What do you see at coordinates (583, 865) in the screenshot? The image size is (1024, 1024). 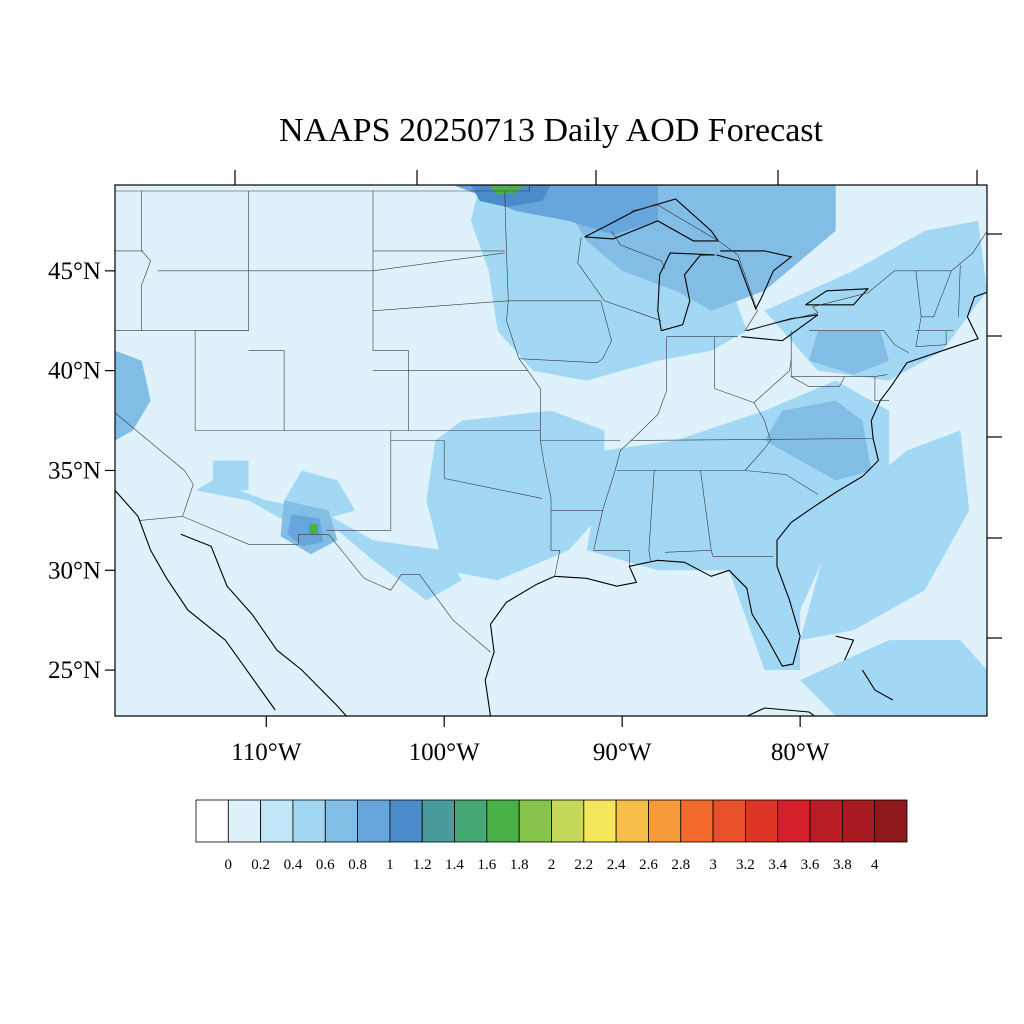 I see `colorbar-label: 2.2` at bounding box center [583, 865].